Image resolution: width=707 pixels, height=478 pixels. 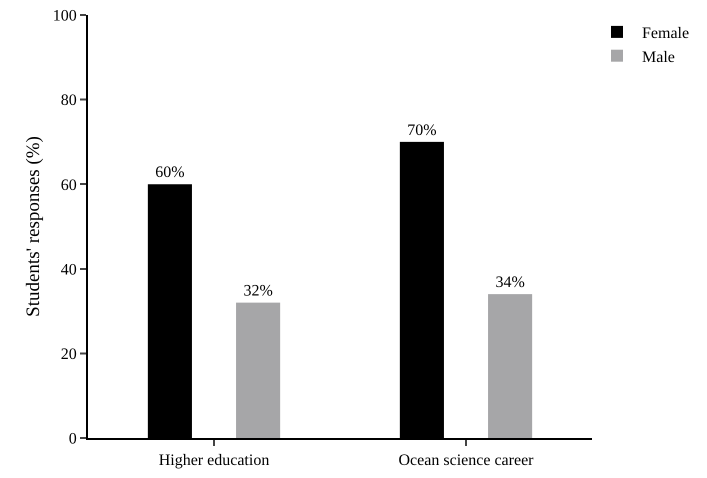 I want to click on data-label: 70%, so click(x=422, y=130).